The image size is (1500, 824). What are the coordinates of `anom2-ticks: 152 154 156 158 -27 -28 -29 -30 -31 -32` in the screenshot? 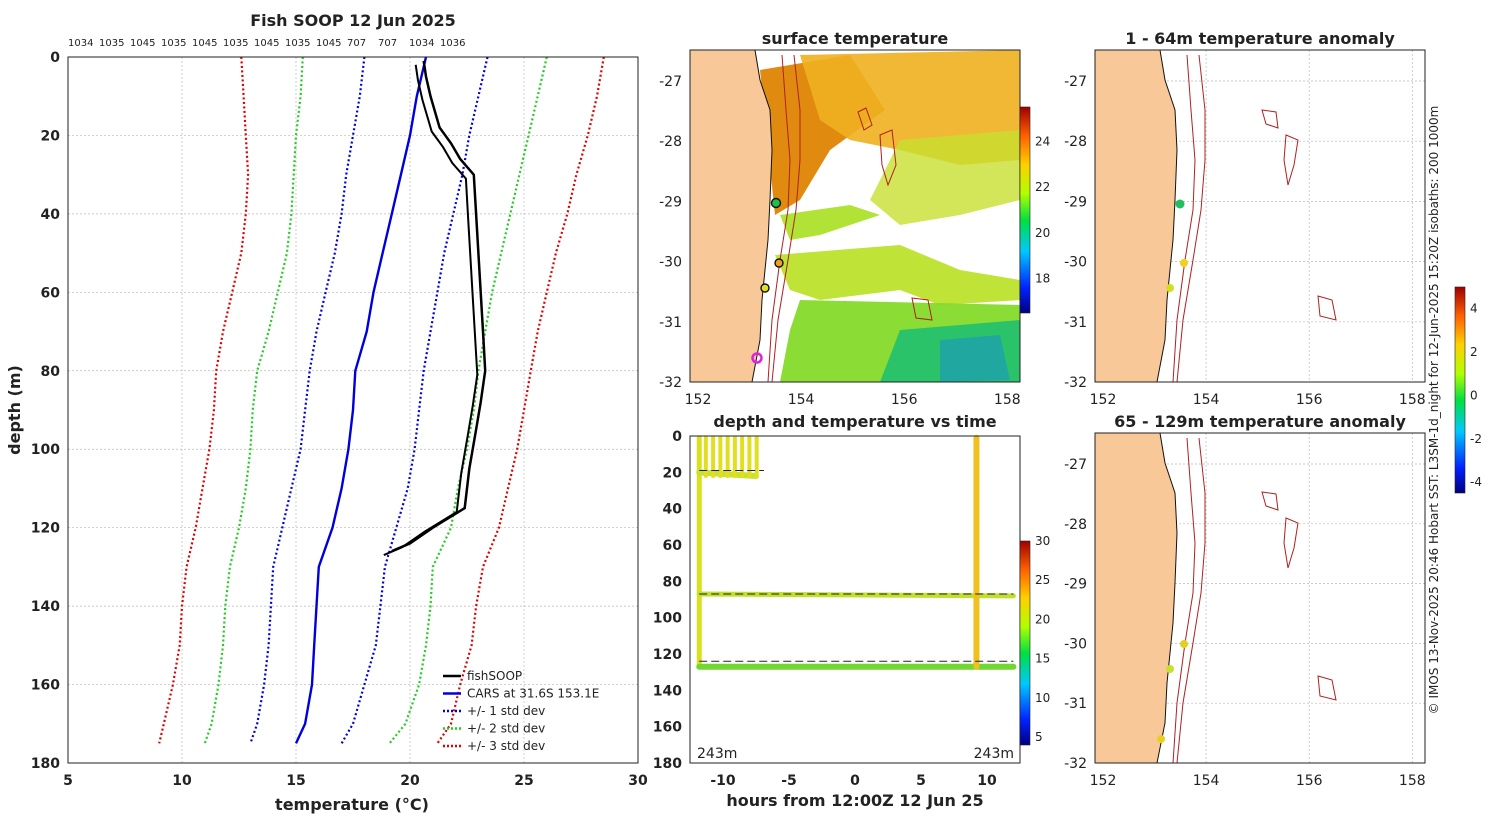 It's located at (1245, 623).